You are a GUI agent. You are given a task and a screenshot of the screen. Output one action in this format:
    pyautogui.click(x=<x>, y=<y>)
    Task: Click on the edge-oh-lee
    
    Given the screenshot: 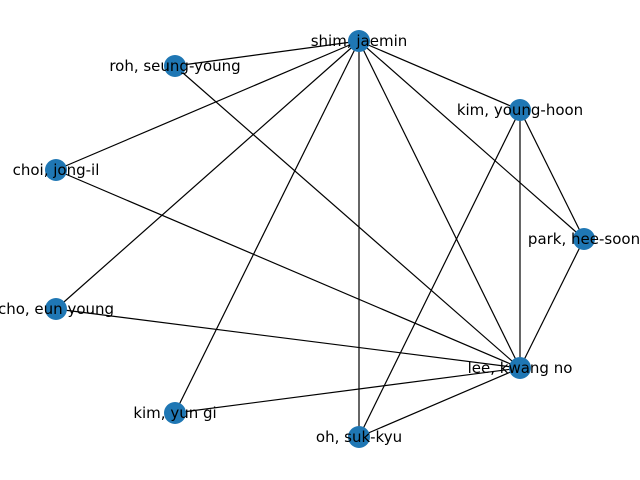 What is the action you would take?
    pyautogui.click(x=439, y=402)
    